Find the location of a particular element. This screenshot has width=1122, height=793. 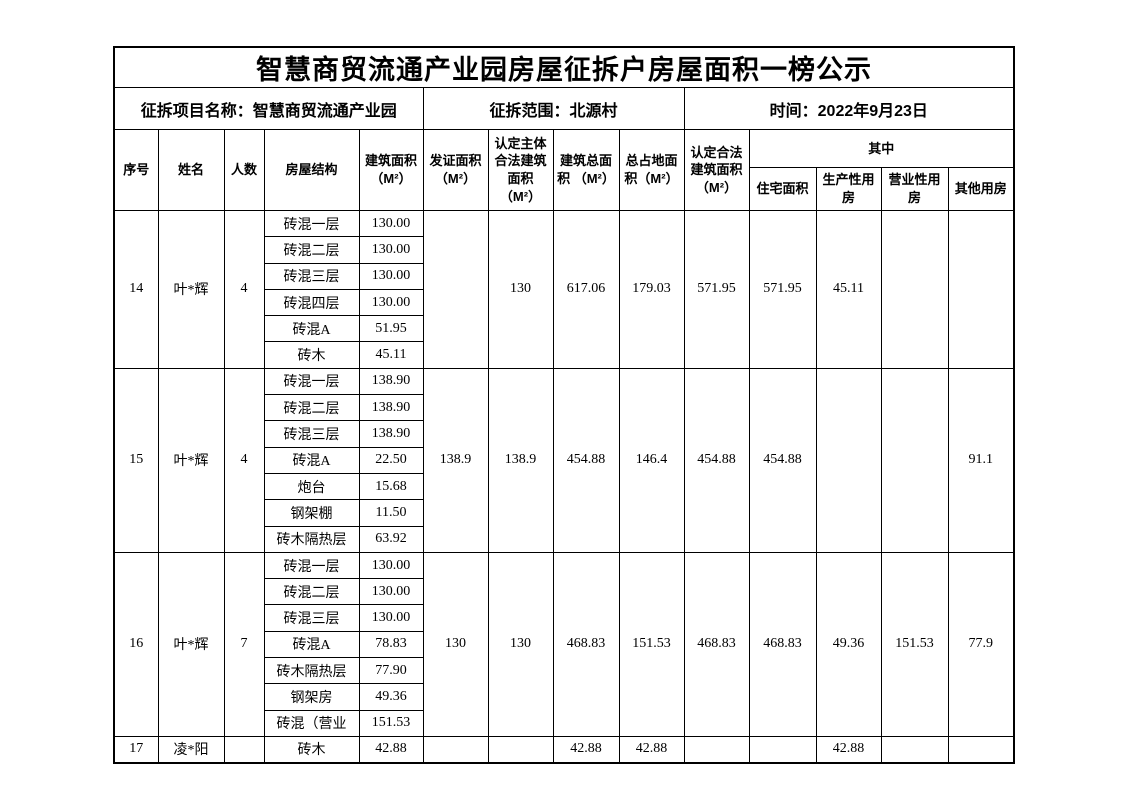

household-row-15-line-6: 砖木隔热层 63.92 is located at coordinates (564, 539).